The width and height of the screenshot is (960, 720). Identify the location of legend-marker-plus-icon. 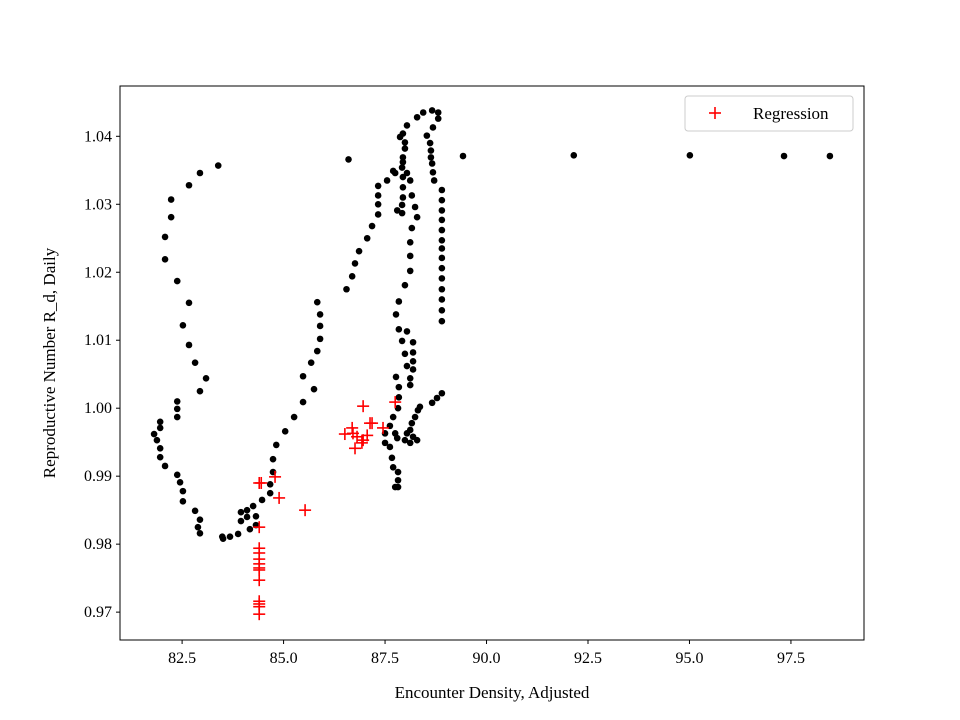
(715, 113).